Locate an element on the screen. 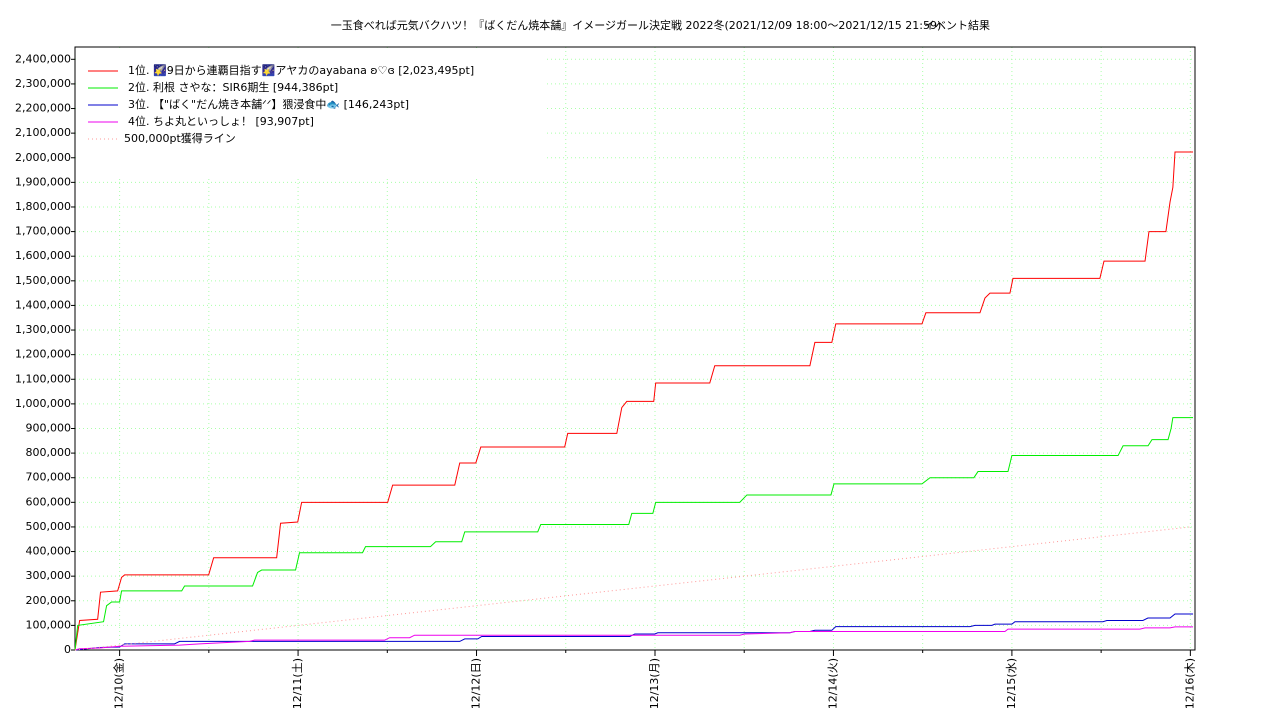  y-tick-label: 2,400,000 is located at coordinates (43, 58).